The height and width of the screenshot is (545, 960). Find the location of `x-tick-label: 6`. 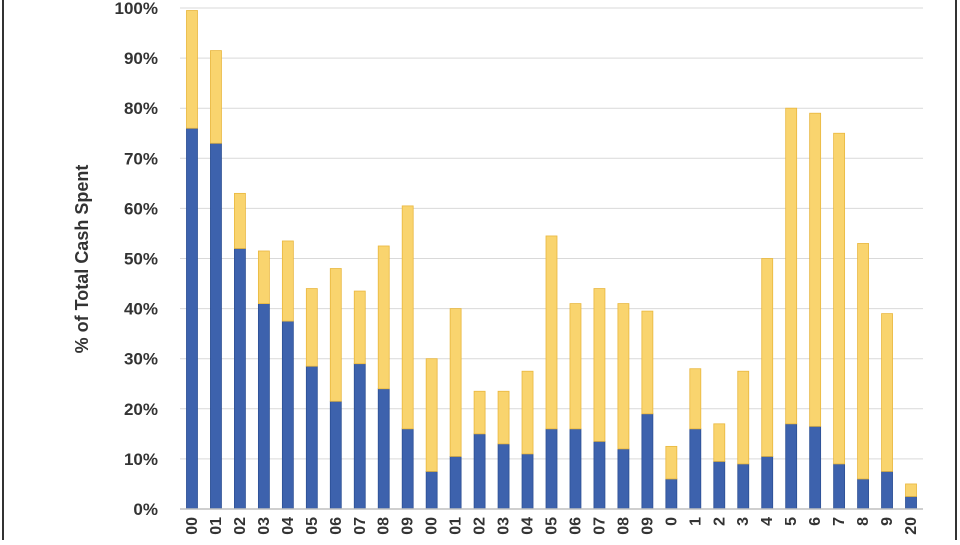

x-tick-label: 6 is located at coordinates (815, 521).